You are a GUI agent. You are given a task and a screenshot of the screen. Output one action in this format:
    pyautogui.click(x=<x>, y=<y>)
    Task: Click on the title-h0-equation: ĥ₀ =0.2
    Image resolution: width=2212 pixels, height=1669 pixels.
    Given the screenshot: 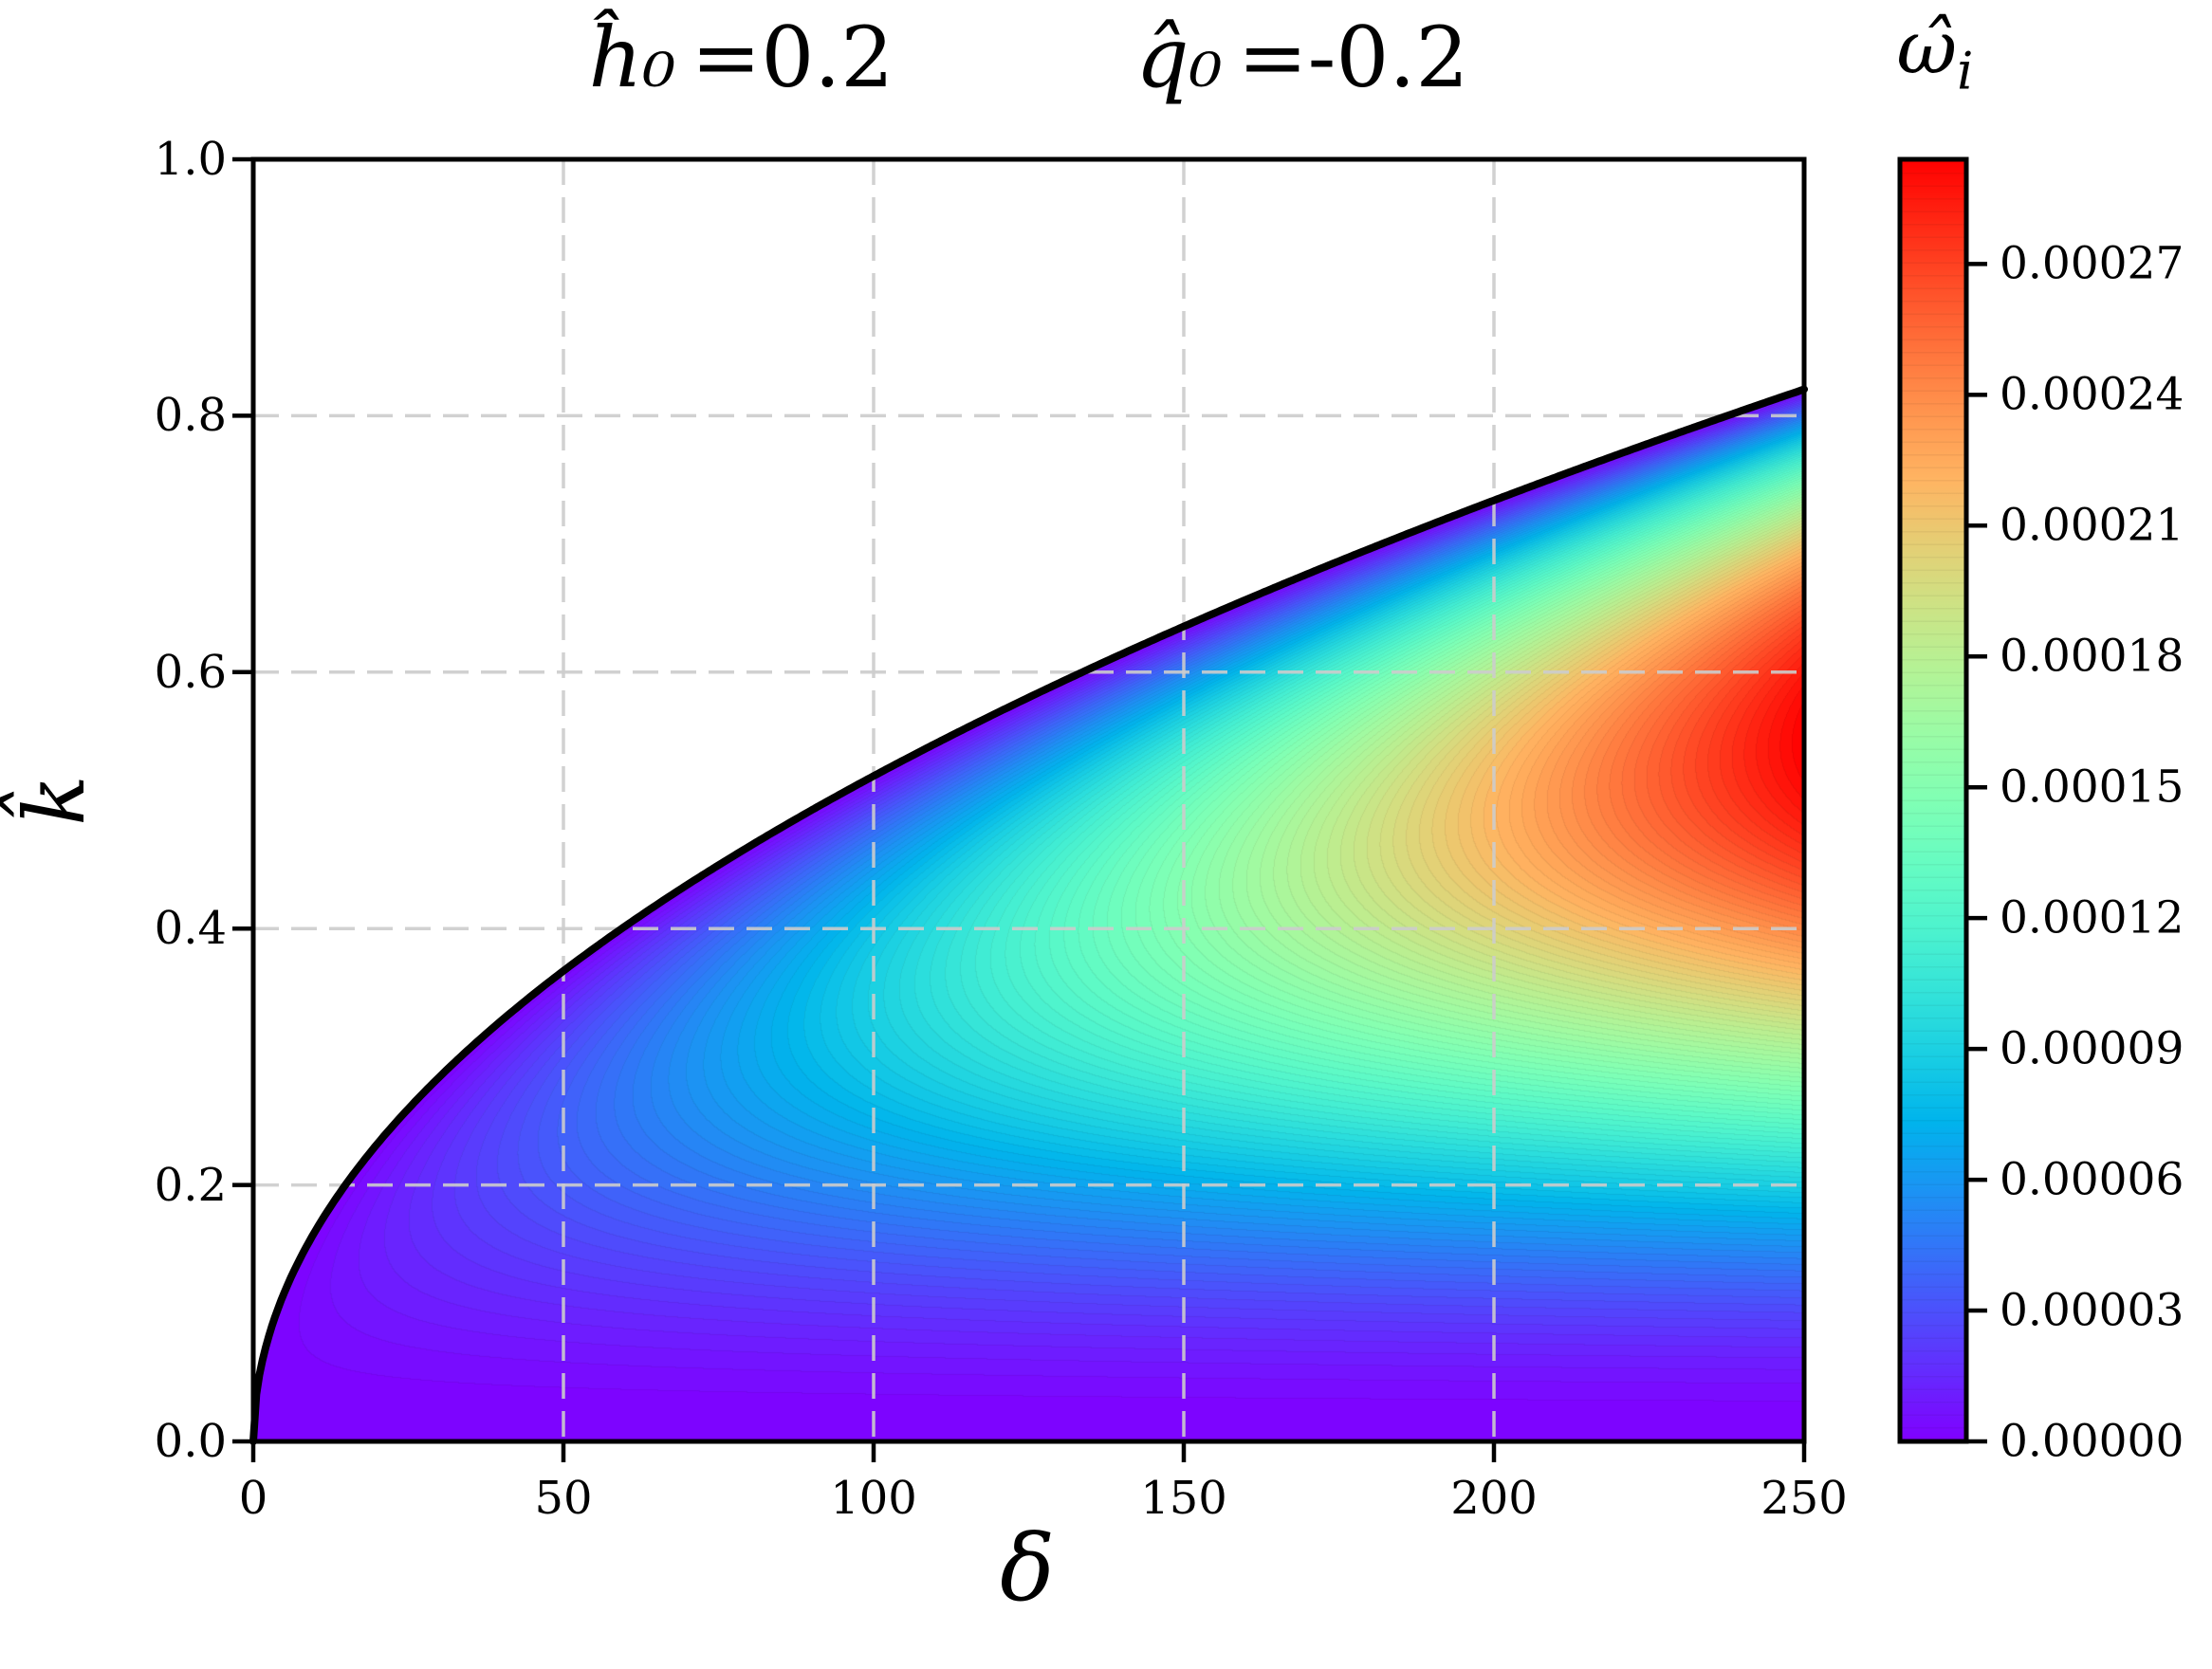 What is the action you would take?
    pyautogui.click(x=741, y=57)
    